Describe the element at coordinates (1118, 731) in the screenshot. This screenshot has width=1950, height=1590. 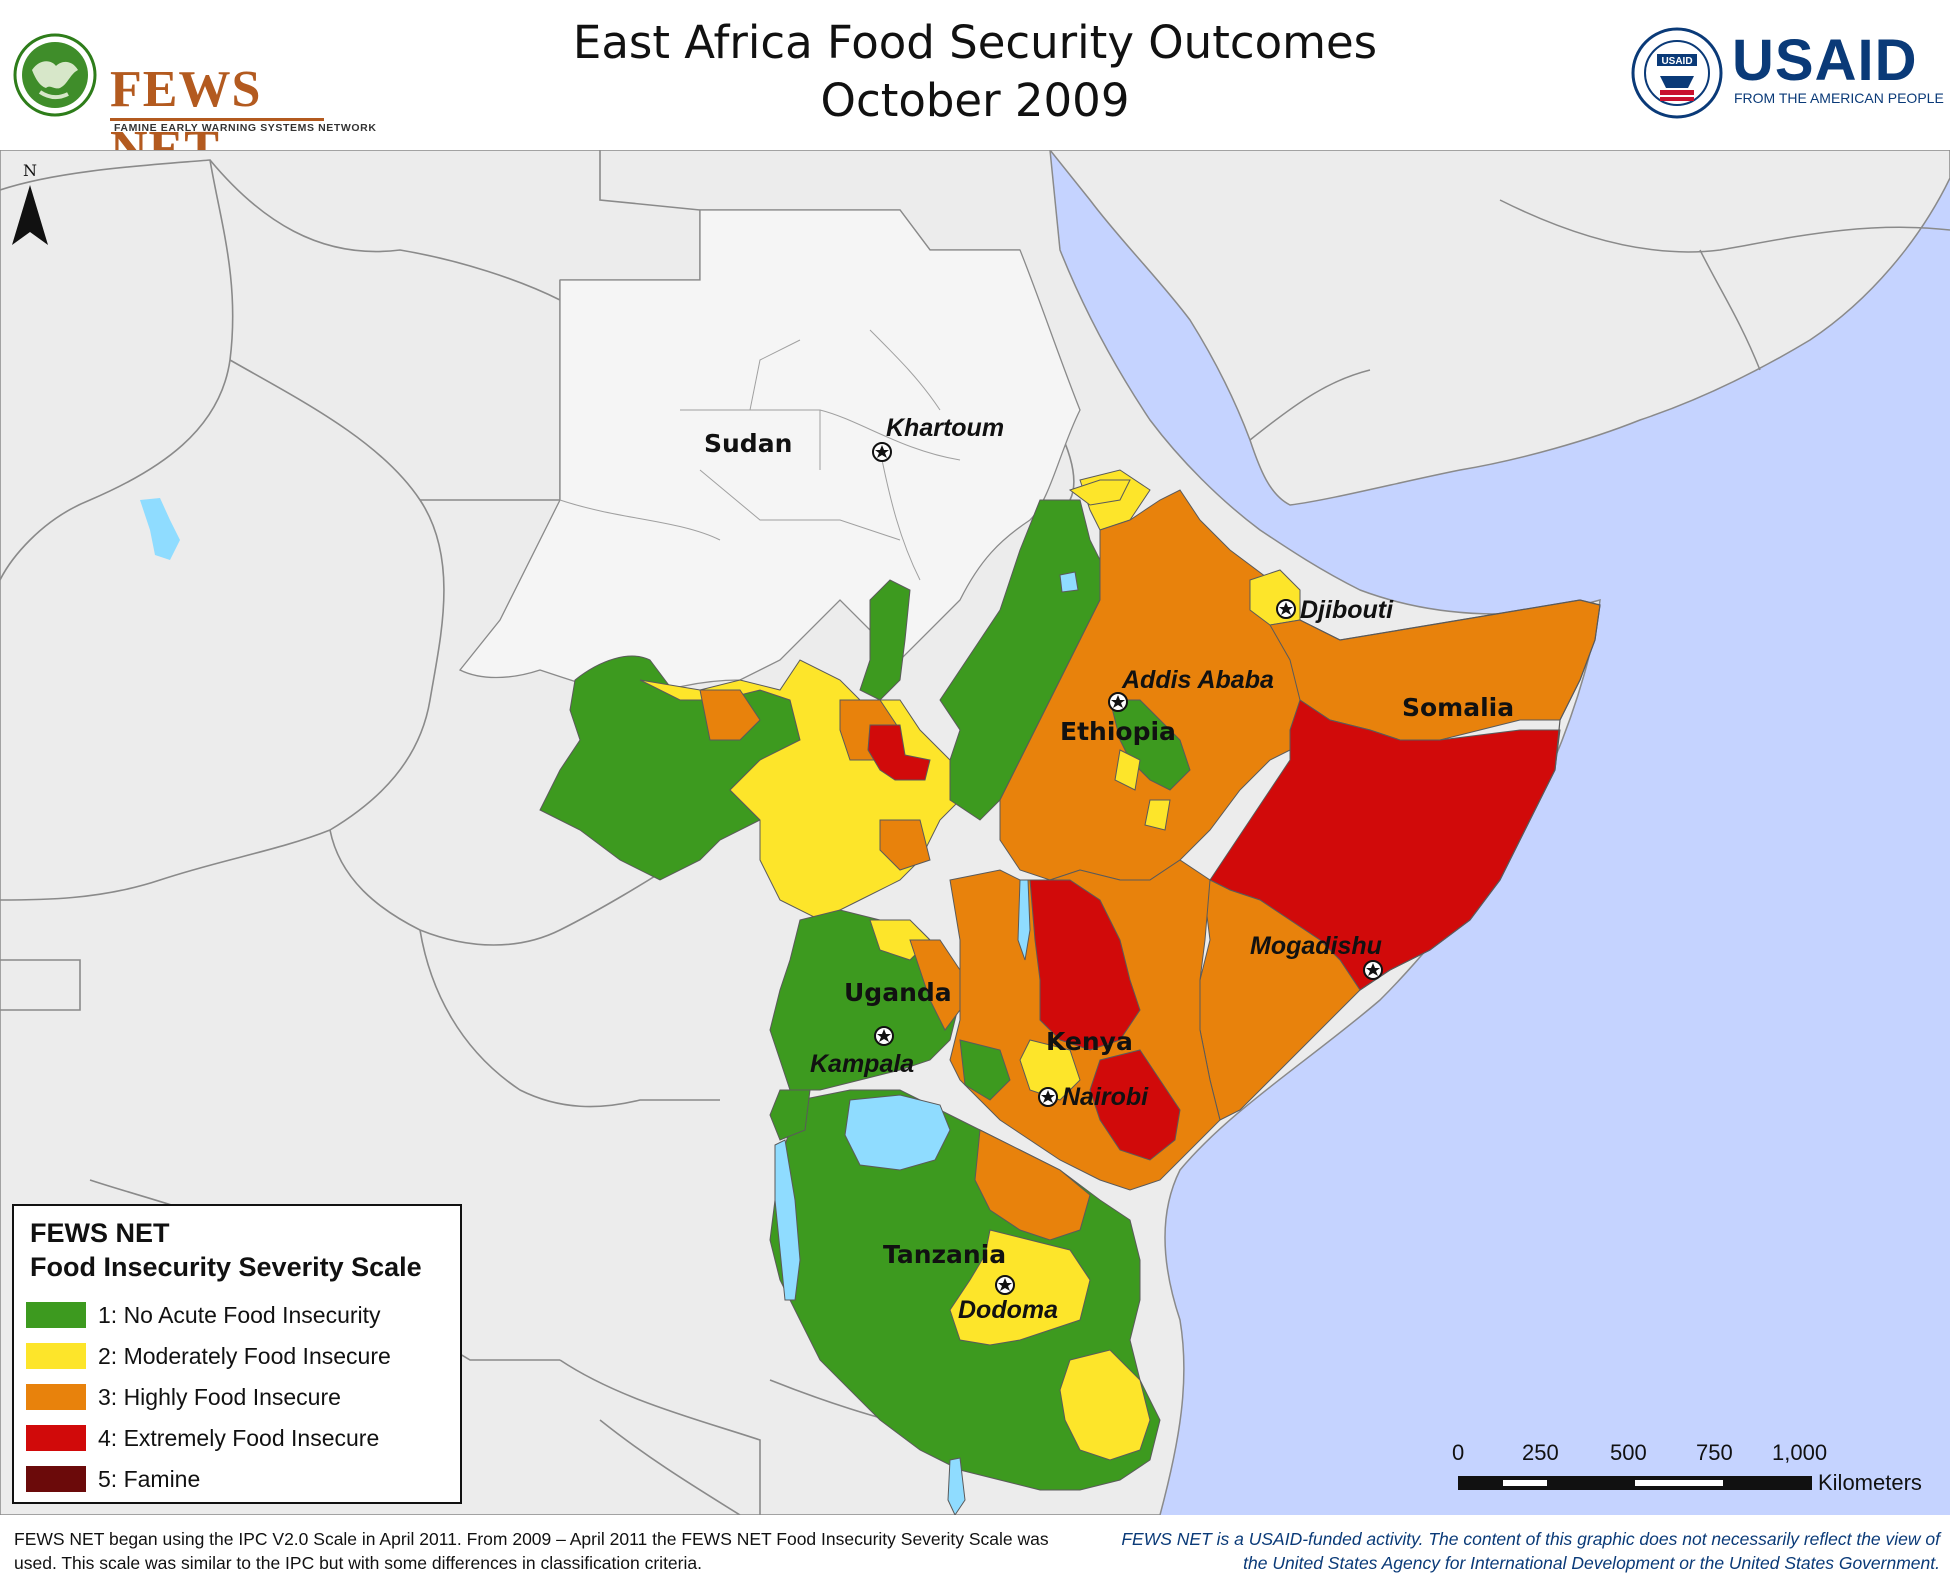
I see `country-label-ethiopia: Ethiopia` at that location.